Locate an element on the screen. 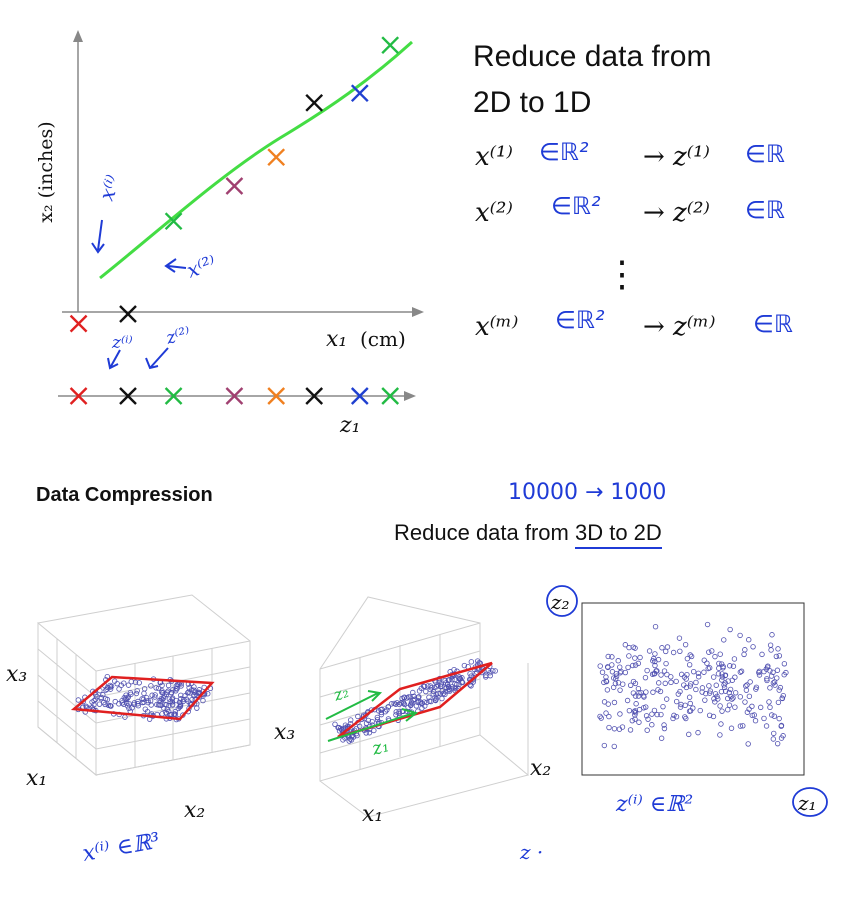 The width and height of the screenshot is (854, 898). z2-arrow is located at coordinates (157, 358).